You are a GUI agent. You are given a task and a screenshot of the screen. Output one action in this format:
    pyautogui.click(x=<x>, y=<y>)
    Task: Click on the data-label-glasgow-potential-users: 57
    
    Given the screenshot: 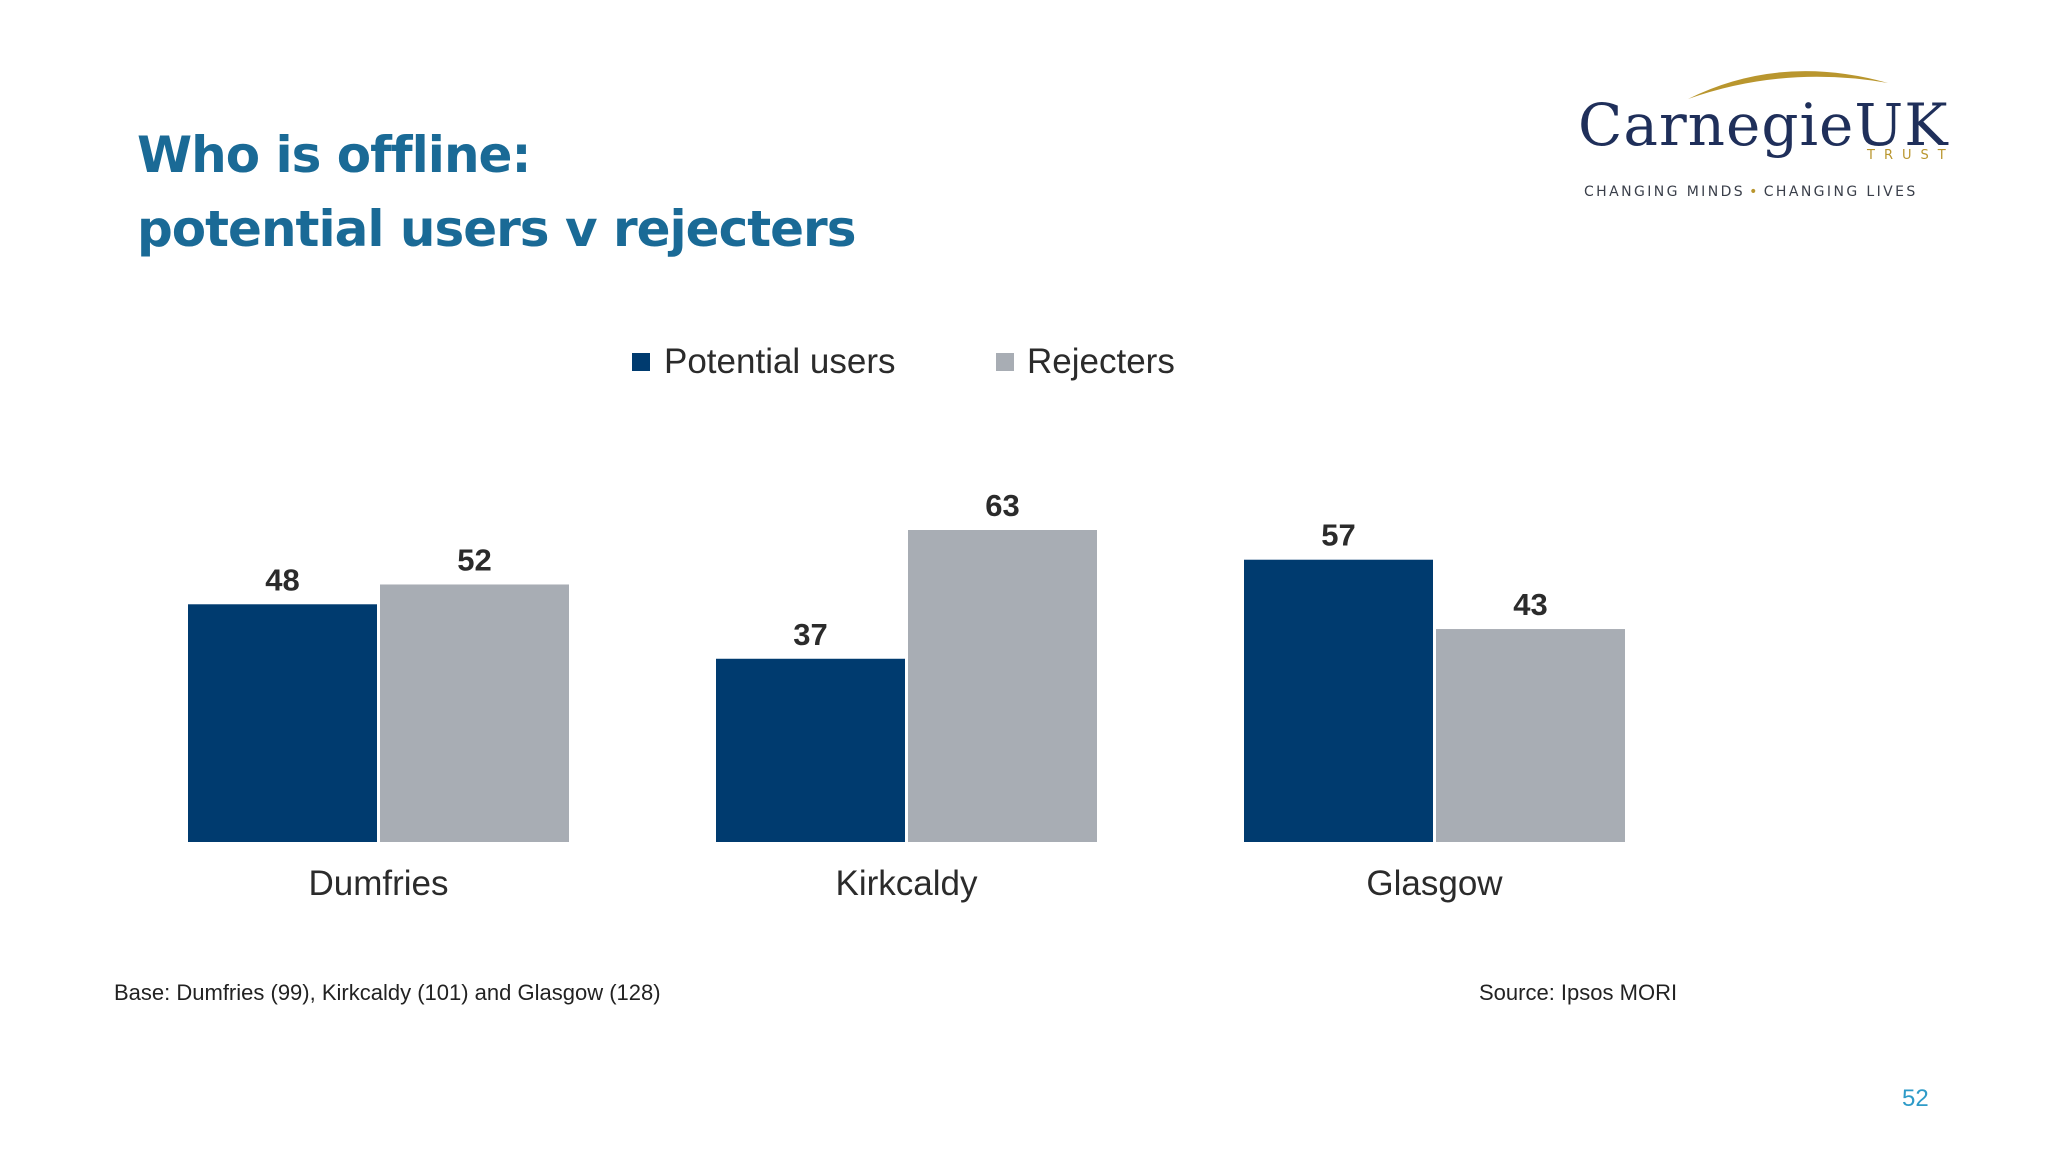 What is the action you would take?
    pyautogui.click(x=1338, y=535)
    